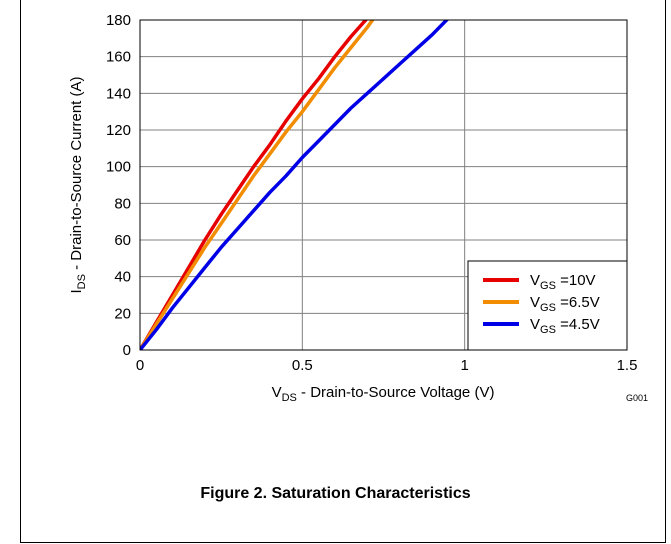  Describe the element at coordinates (576, 280) in the screenshot. I see `legend-label-rest: =10V` at that location.